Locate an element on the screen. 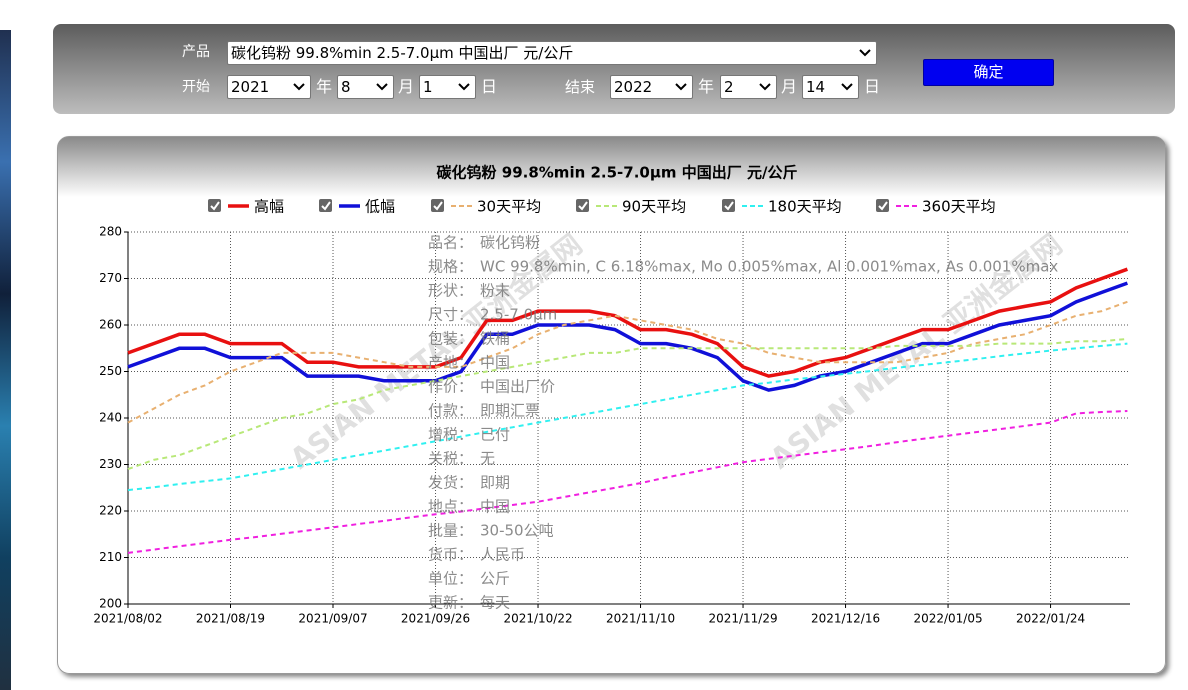 The width and height of the screenshot is (1188, 690). info-value: 中国 is located at coordinates (495, 507).